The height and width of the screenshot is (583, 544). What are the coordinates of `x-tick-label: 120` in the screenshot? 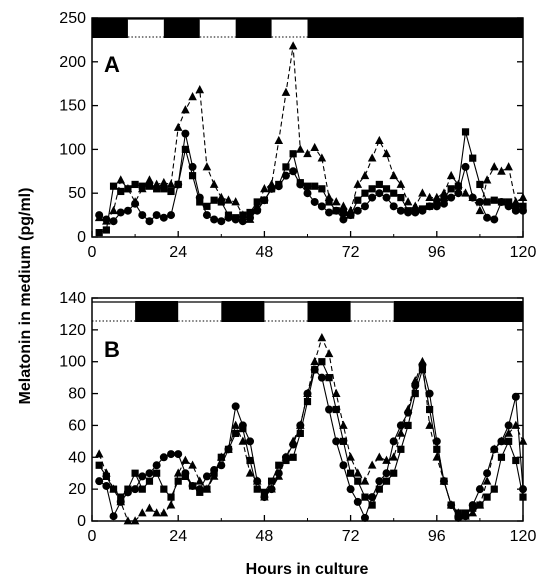 It's located at (523, 536).